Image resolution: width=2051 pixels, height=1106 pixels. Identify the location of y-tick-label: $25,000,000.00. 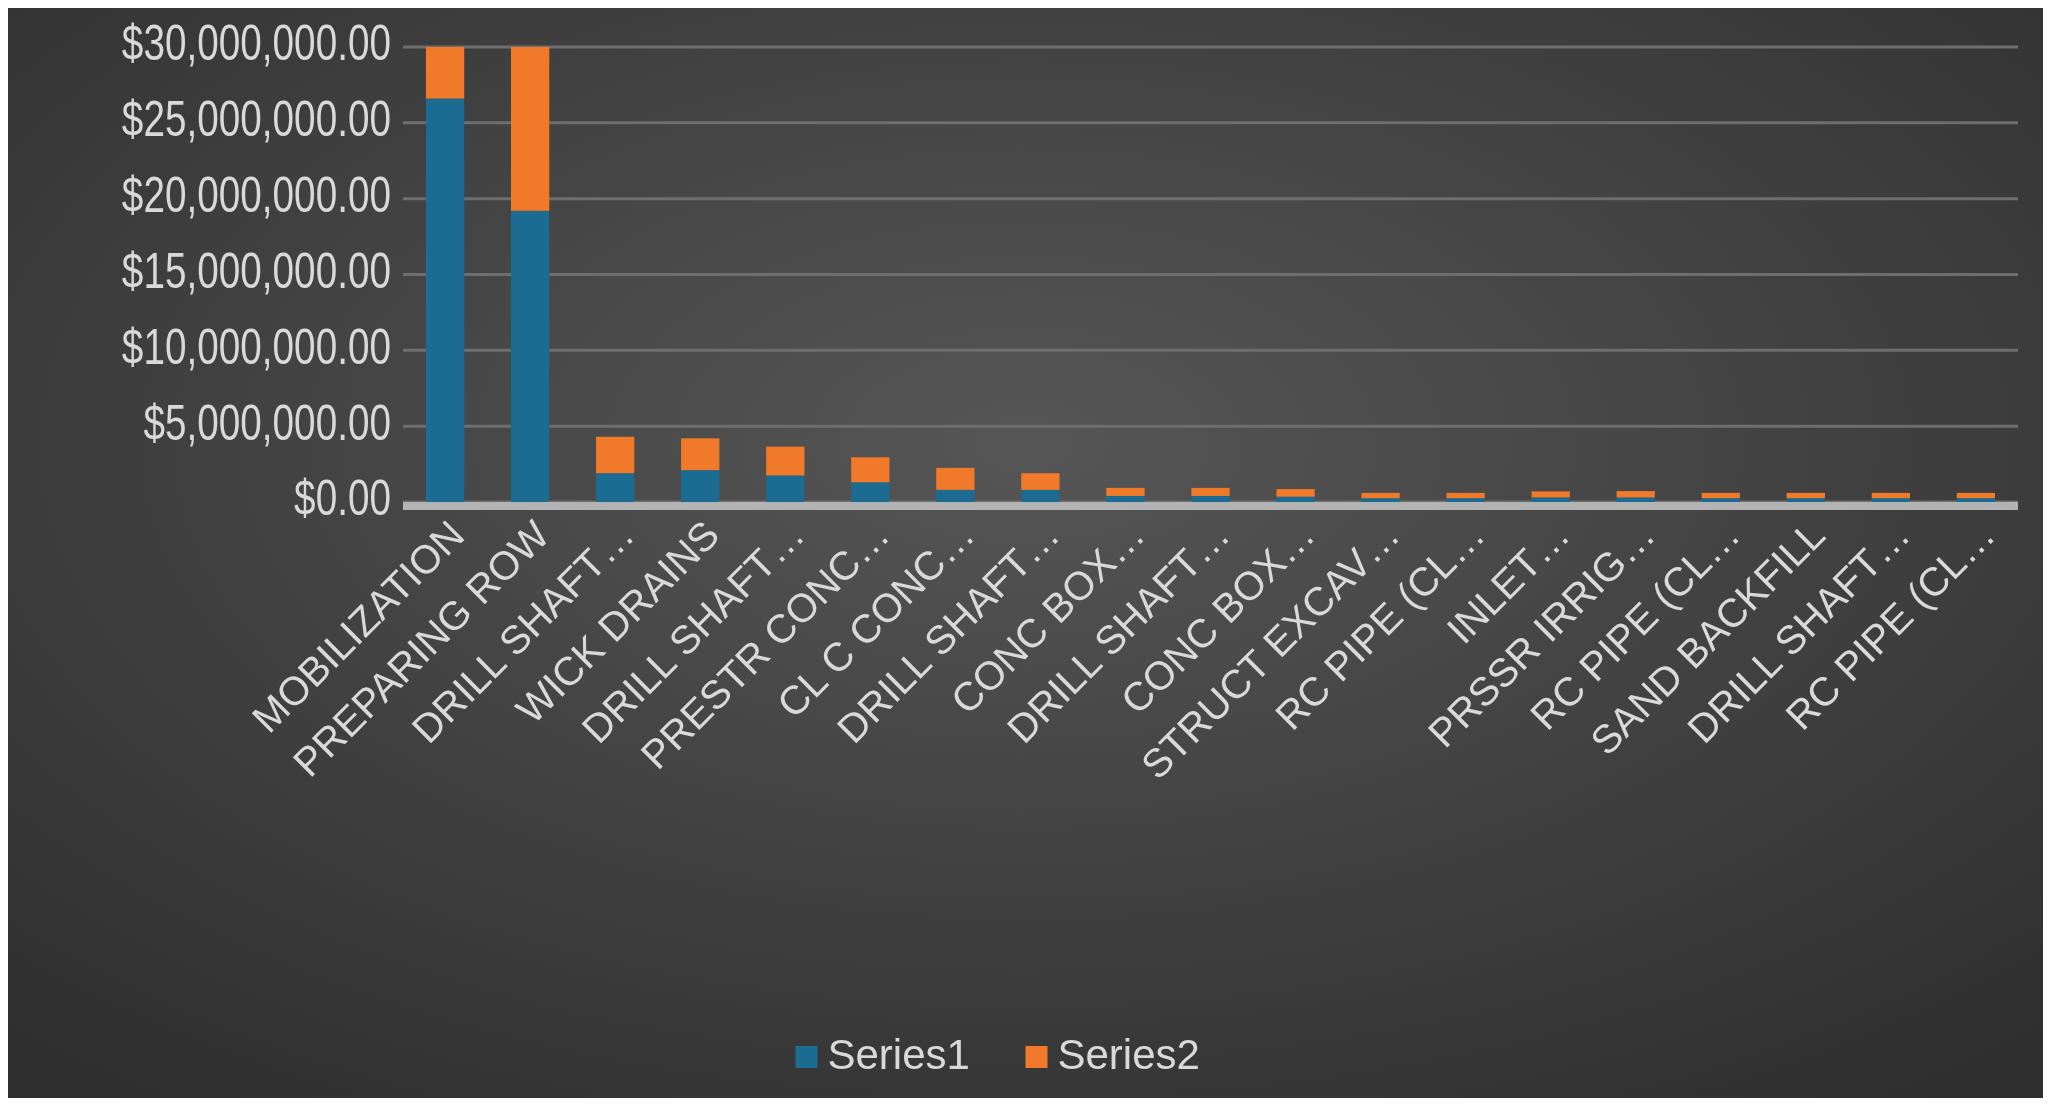
(256, 119).